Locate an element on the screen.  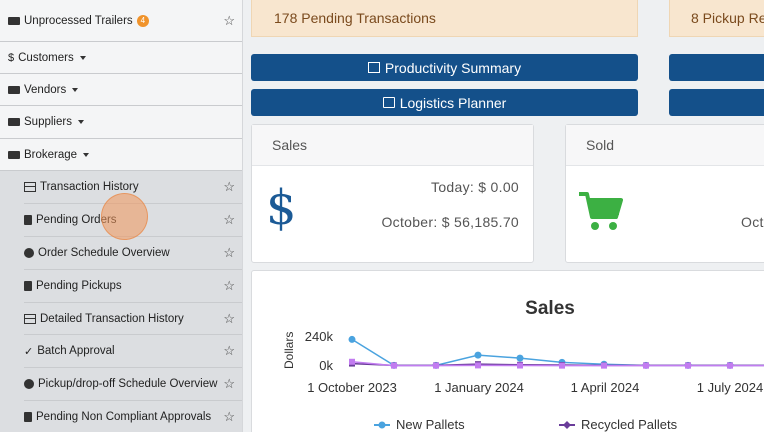
calendar-check-icon is located at coordinates (388, 102).